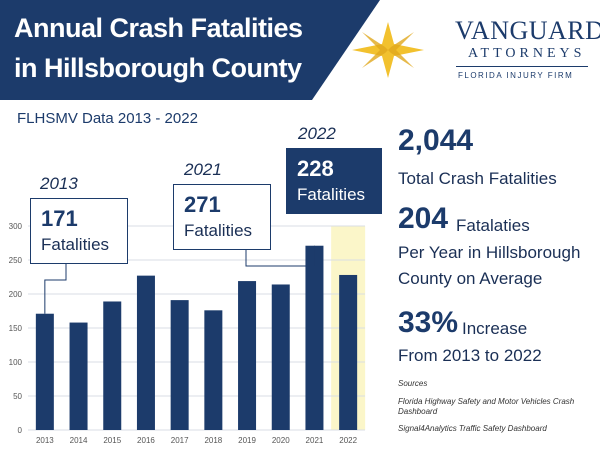  Describe the element at coordinates (202, 204) in the screenshot. I see `callout-2021-value: 271` at that location.